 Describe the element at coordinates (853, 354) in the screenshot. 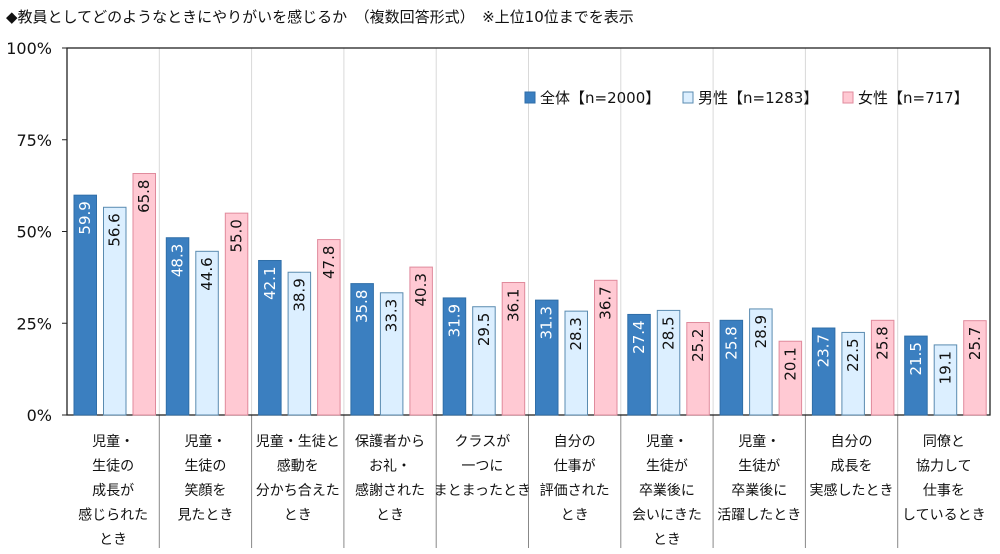

I see `bar-value-label: 22.5` at that location.